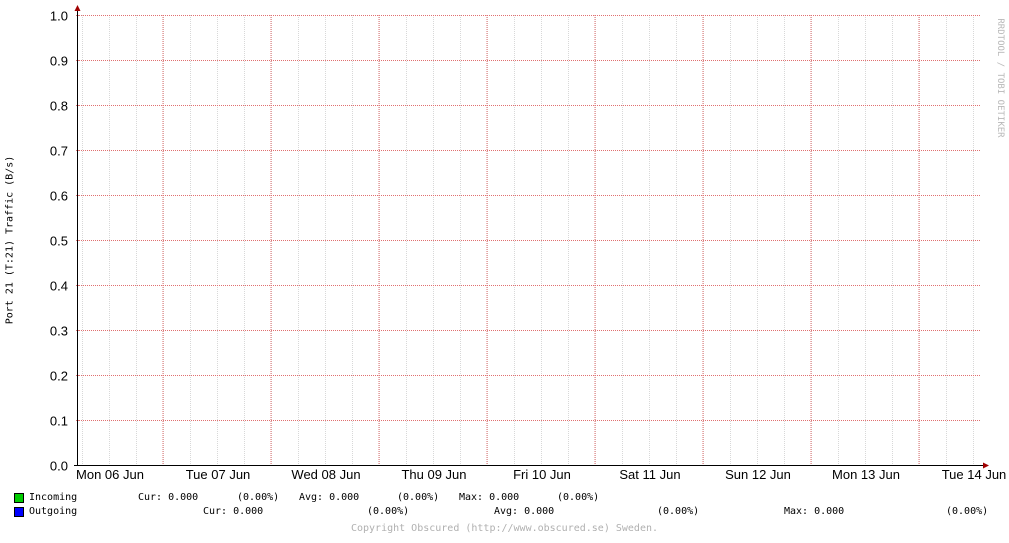  Describe the element at coordinates (19, 512) in the screenshot. I see `outgoing-swatch` at that location.